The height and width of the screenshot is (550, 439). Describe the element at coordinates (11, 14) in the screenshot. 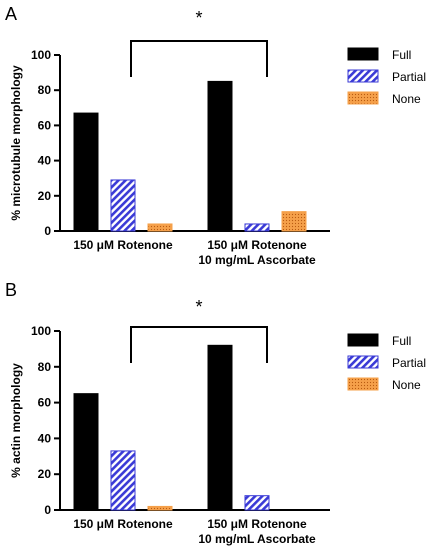

I see `panel-letter: A` at that location.